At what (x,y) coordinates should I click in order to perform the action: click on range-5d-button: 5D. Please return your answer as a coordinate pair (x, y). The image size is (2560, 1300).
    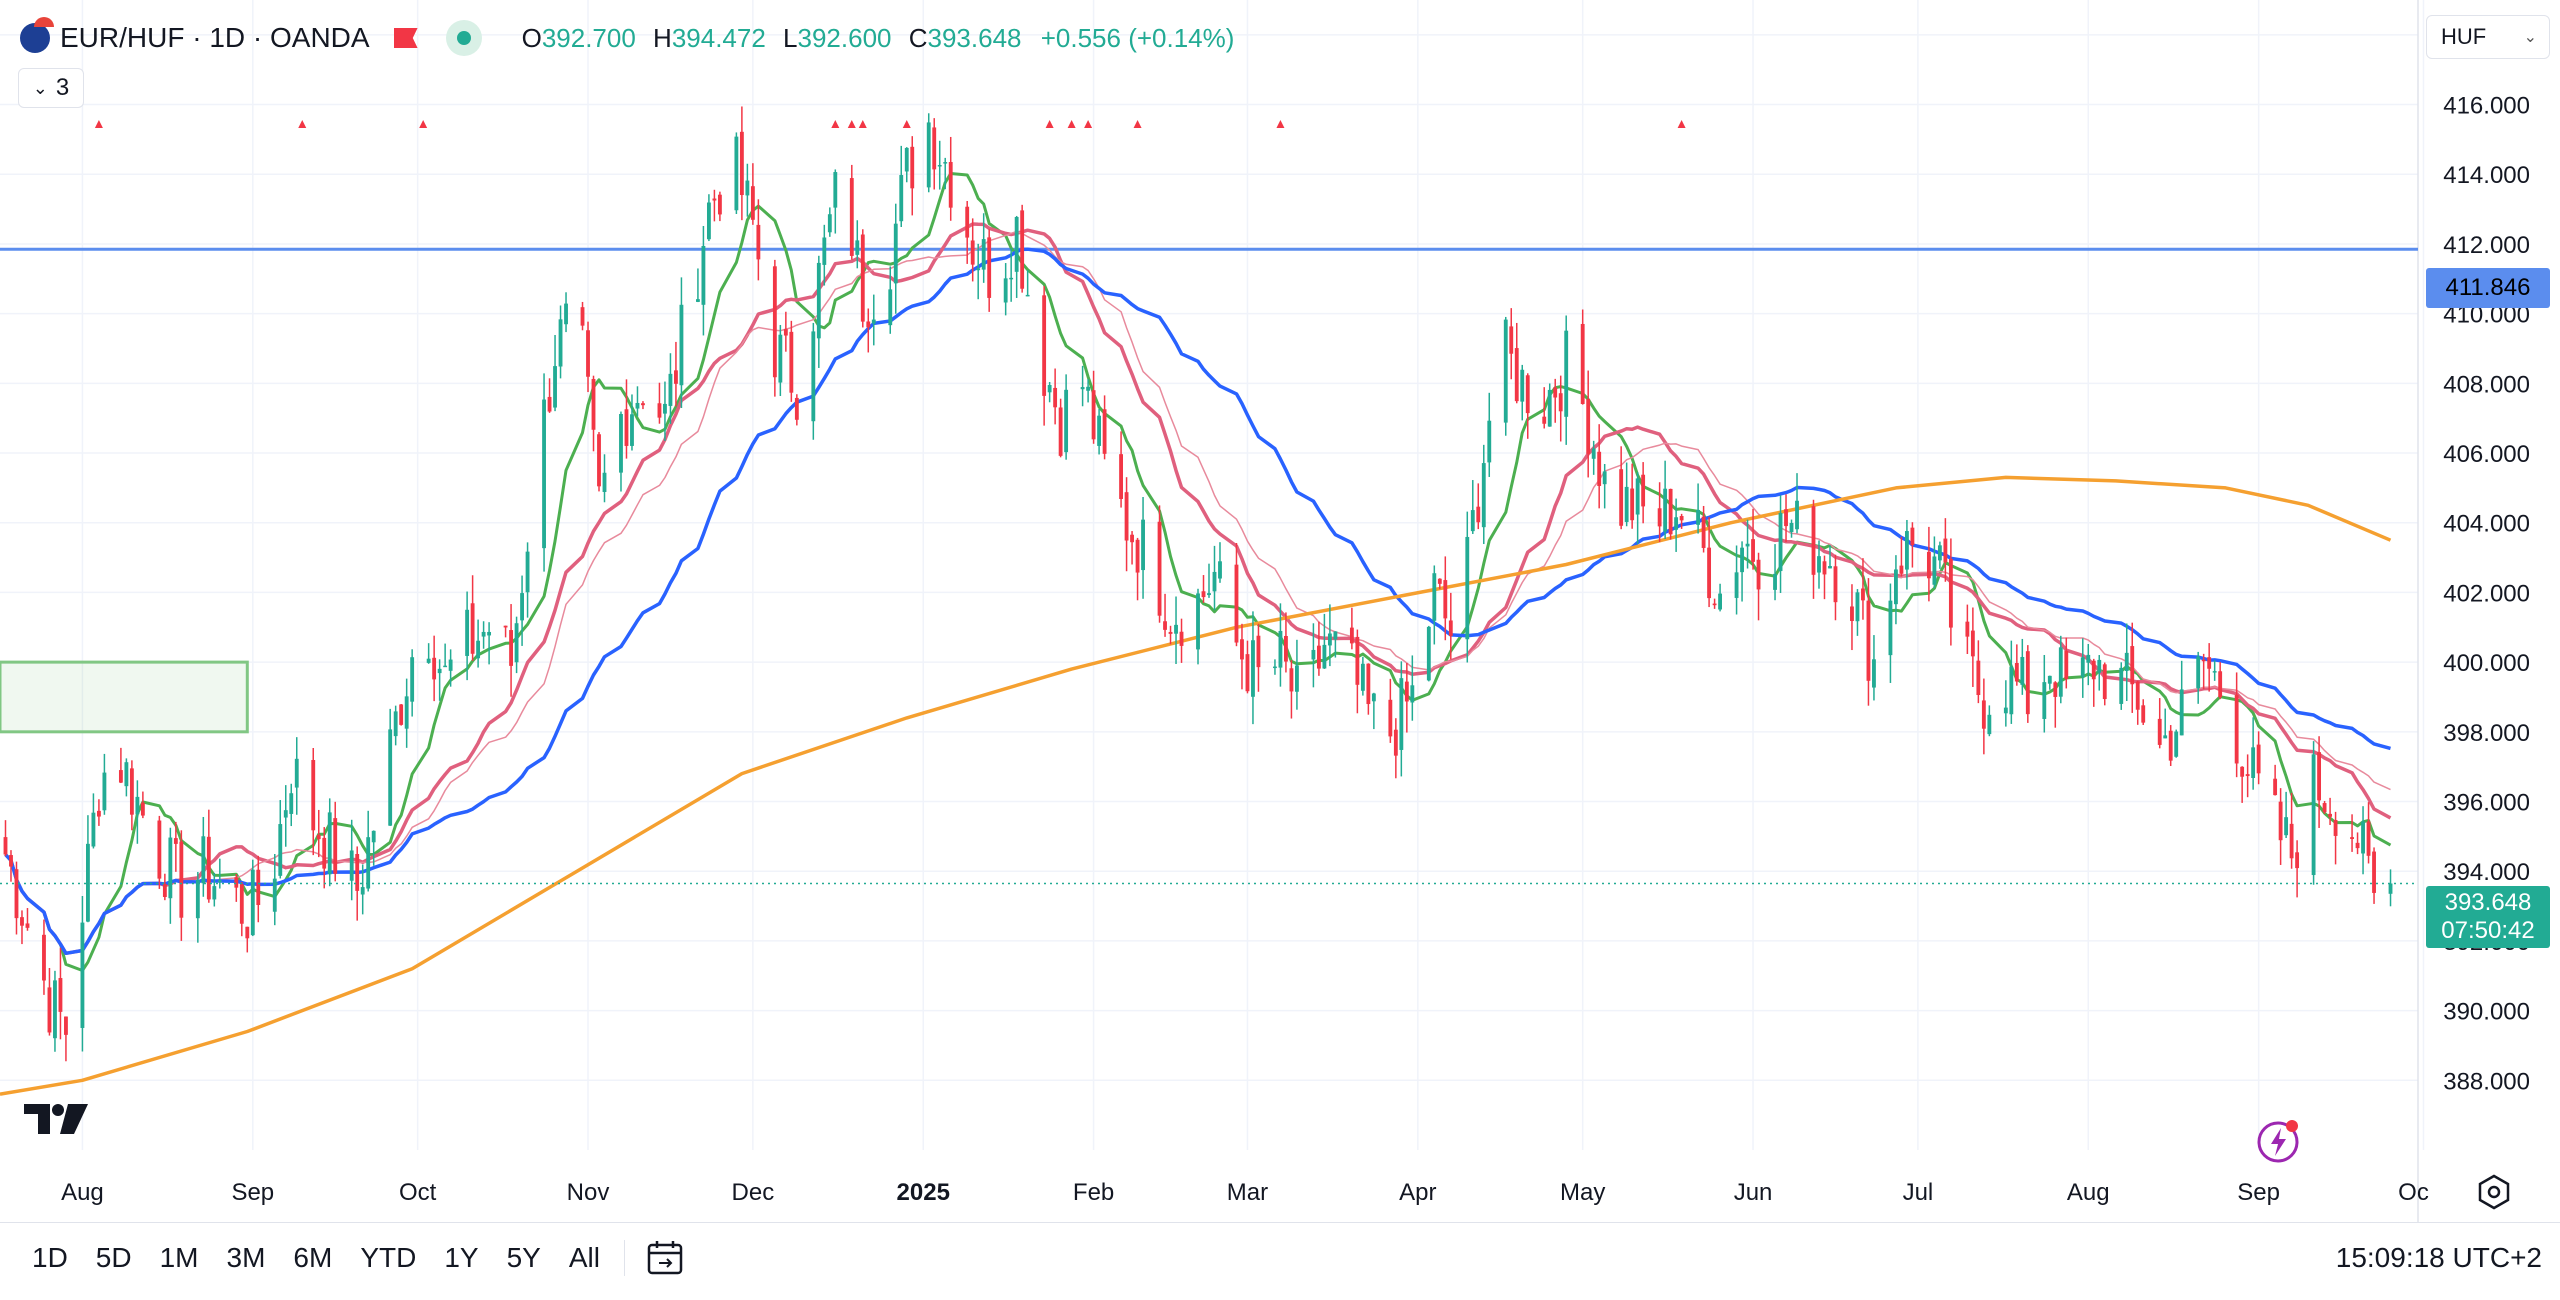
    Looking at the image, I should click on (113, 1257).